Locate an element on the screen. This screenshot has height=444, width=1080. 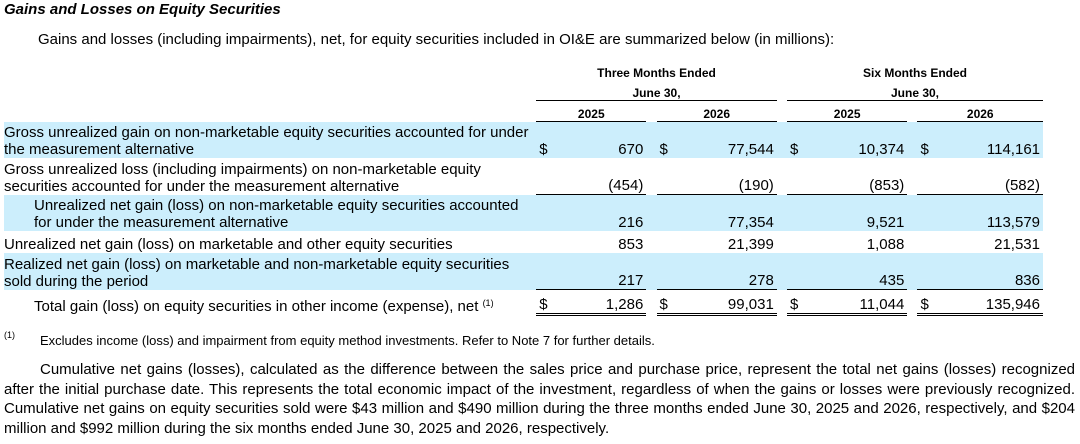
cell-value: 135,946 is located at coordinates (990, 302).